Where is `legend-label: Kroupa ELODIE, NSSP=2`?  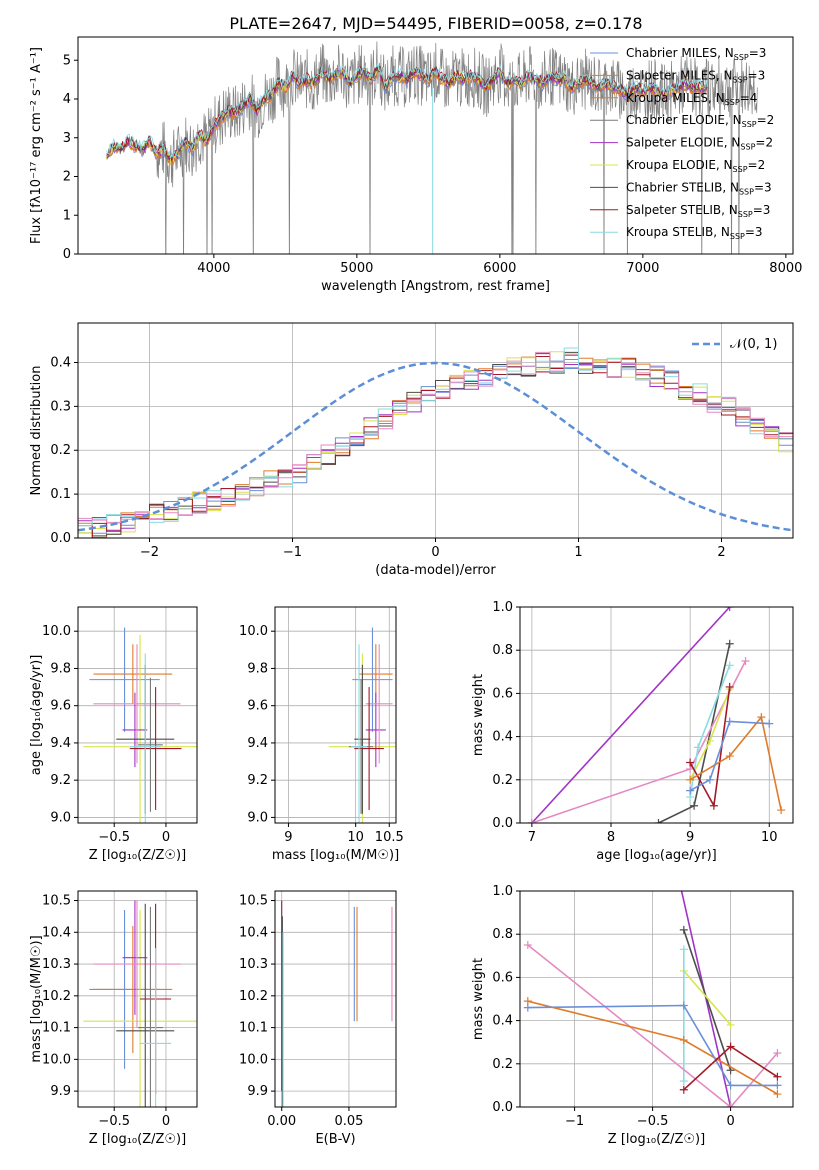 legend-label: Kroupa ELODIE, NSSP=2 is located at coordinates (695, 166).